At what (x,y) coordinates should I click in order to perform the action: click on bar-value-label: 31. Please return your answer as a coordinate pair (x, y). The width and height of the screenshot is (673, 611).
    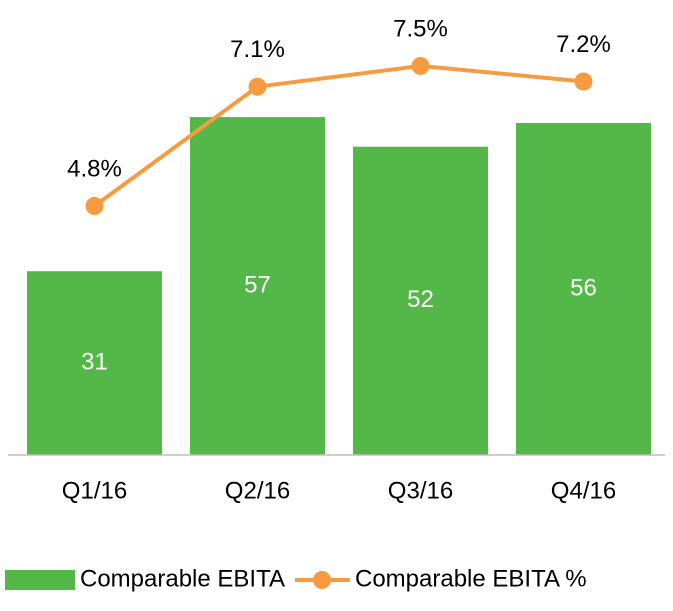
    Looking at the image, I should click on (94, 361).